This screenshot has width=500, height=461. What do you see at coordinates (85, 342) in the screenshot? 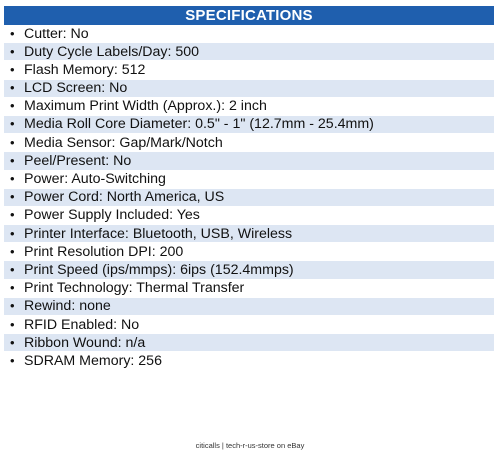
I see `spec-text: Ribbon Wound: n/a` at bounding box center [85, 342].